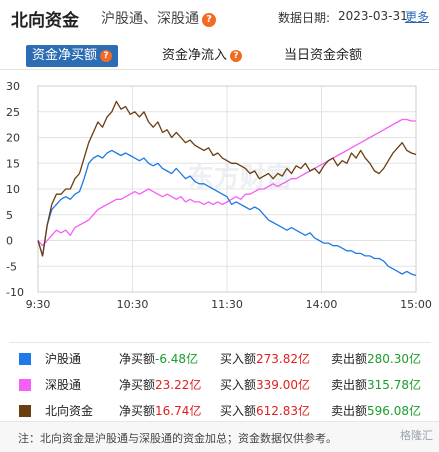 Image resolution: width=439 pixels, height=452 pixels. What do you see at coordinates (13, 163) in the screenshot?
I see `y-tick-label: 15` at bounding box center [13, 163].